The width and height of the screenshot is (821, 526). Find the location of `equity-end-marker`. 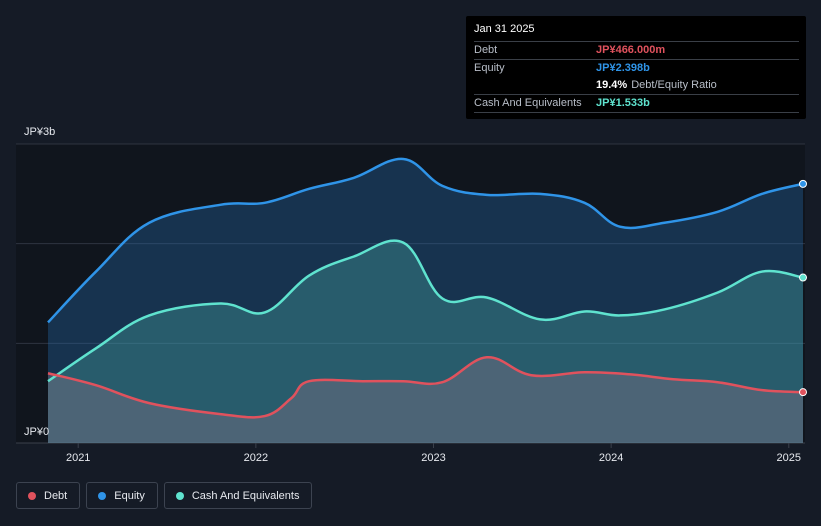

equity-end-marker is located at coordinates (803, 183).